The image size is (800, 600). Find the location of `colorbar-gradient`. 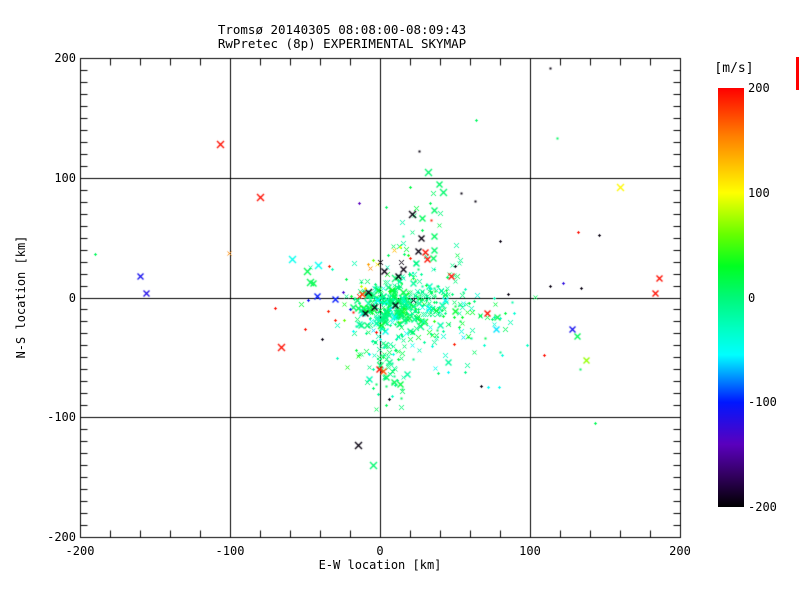

colorbar-gradient is located at coordinates (731, 297).